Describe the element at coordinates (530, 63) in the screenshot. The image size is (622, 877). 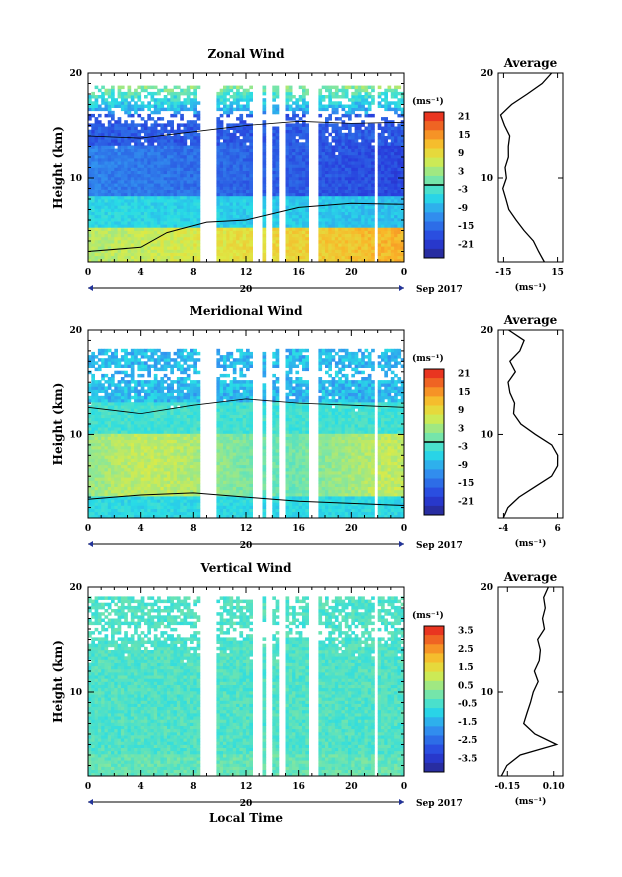
I see `profile-title: Average` at that location.